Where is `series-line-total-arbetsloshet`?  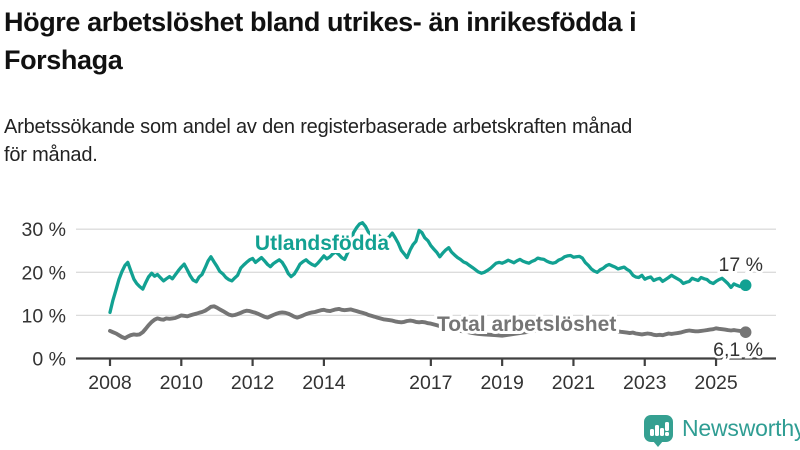 series-line-total-arbetsloshet is located at coordinates (428, 322).